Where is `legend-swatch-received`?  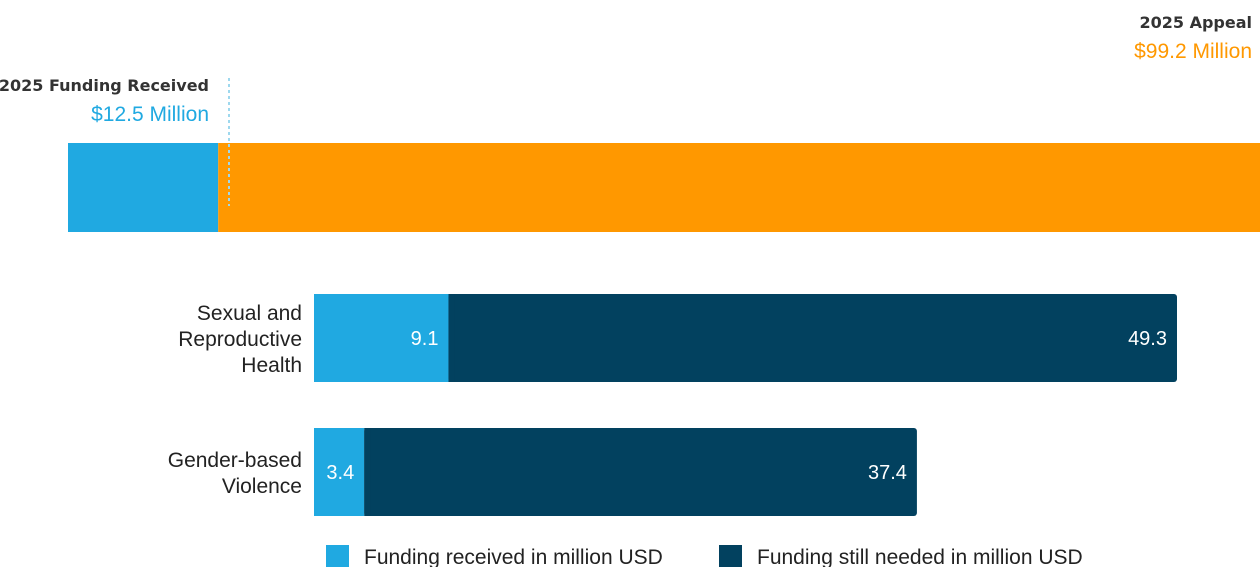 legend-swatch-received is located at coordinates (337, 556).